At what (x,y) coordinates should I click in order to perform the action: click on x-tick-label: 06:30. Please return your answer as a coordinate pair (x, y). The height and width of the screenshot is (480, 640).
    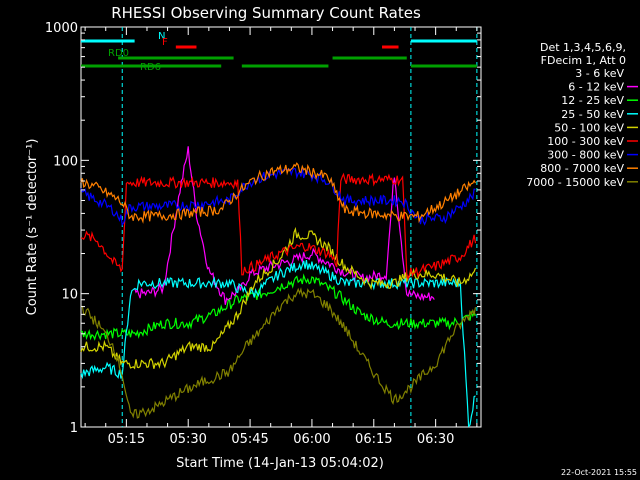
    Looking at the image, I should click on (435, 439).